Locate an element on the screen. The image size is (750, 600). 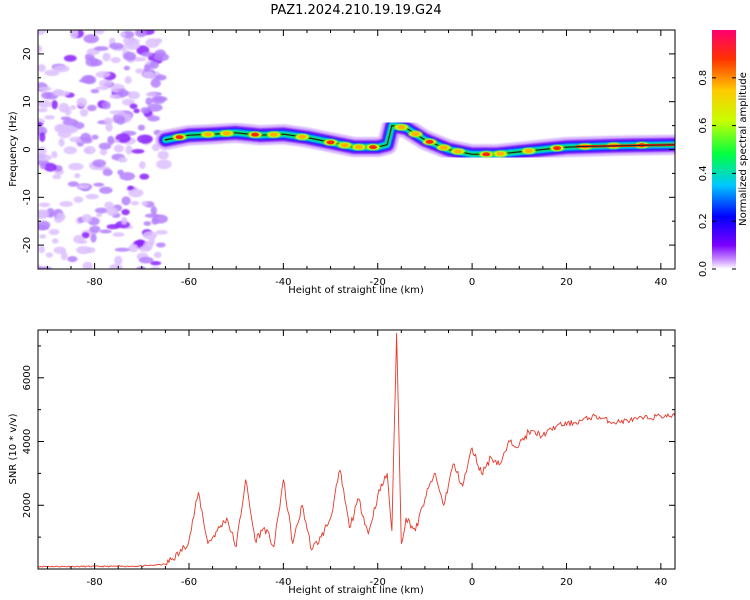
spectrogram-y-label: Frequency (Hz) is located at coordinates (13, 149).